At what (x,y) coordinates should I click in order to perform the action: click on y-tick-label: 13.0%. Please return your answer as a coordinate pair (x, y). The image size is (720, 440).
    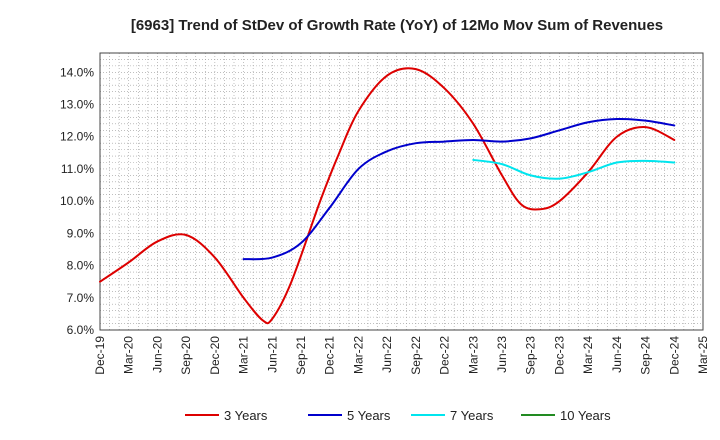
    Looking at the image, I should click on (77, 105).